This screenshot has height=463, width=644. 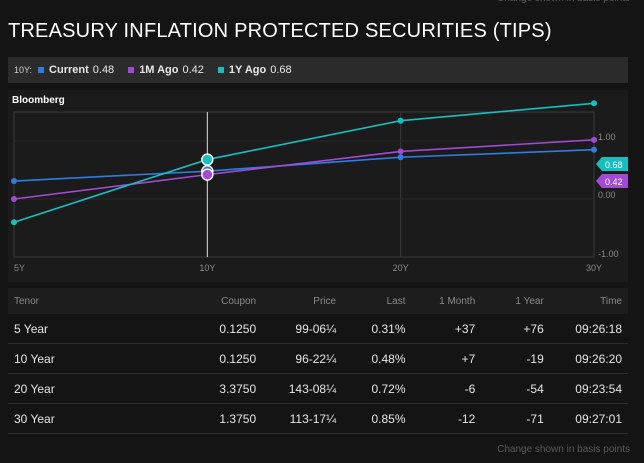 What do you see at coordinates (446, 388) in the screenshot?
I see `cell-1-month: -6` at bounding box center [446, 388].